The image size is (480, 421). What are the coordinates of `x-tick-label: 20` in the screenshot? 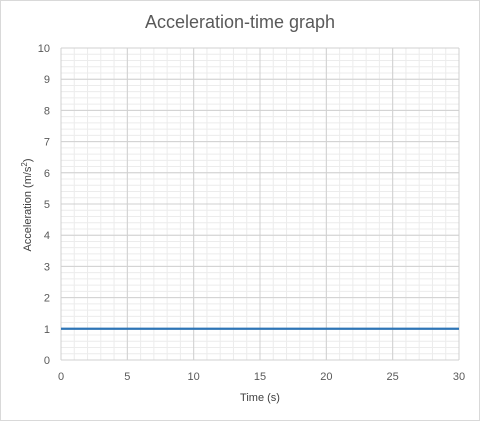 It's located at (326, 377).